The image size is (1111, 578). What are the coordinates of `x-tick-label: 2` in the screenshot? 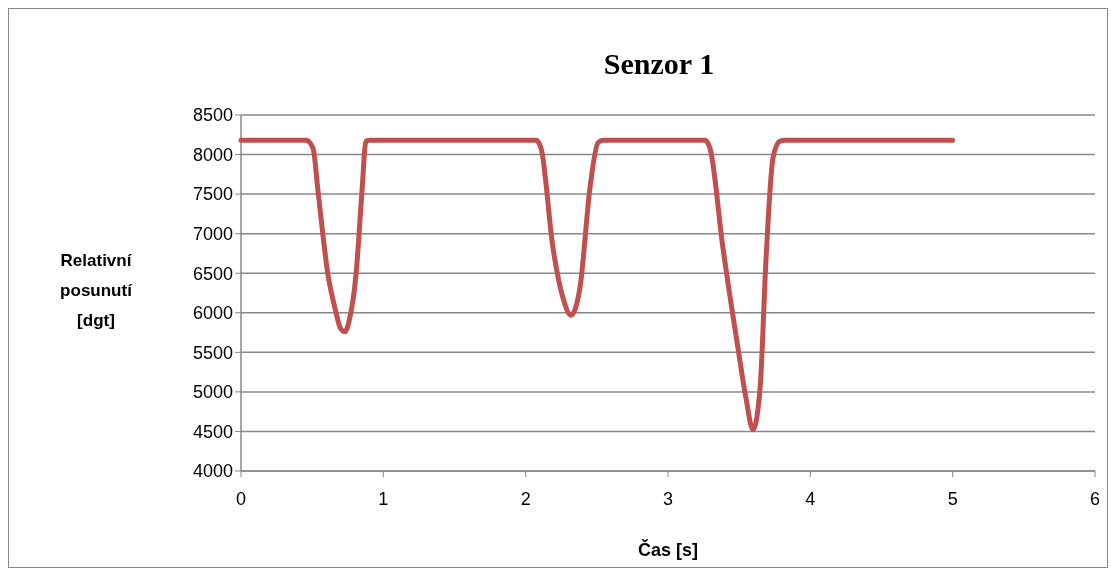 It's located at (525, 499).